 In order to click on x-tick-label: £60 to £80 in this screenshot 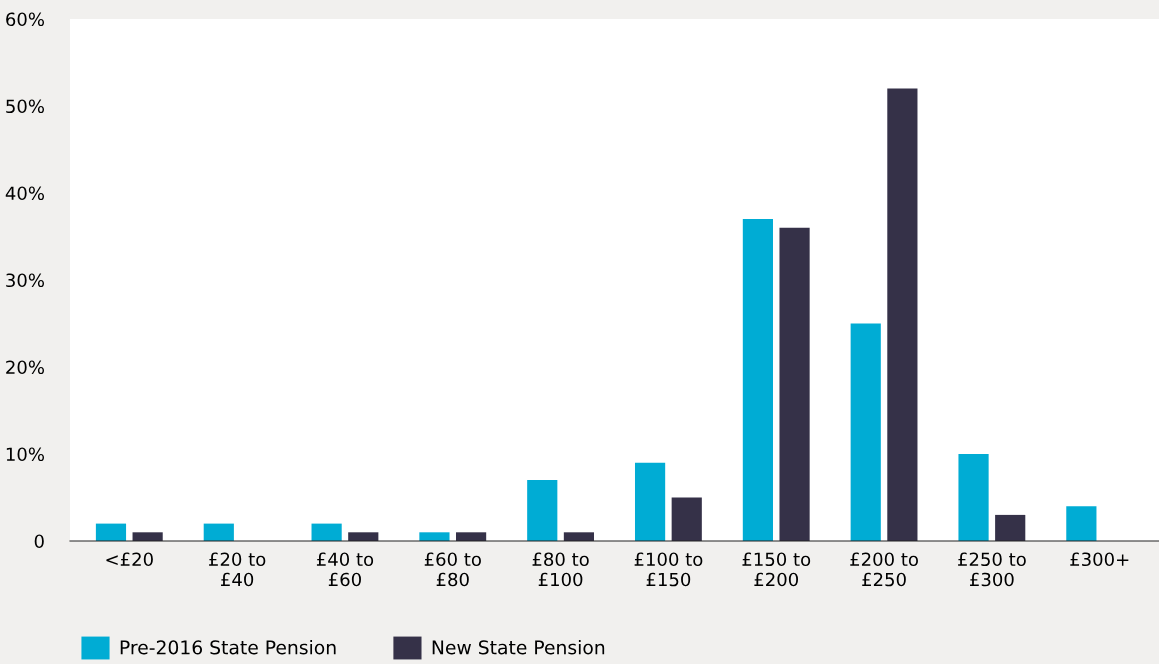, I will do `click(452, 569)`.